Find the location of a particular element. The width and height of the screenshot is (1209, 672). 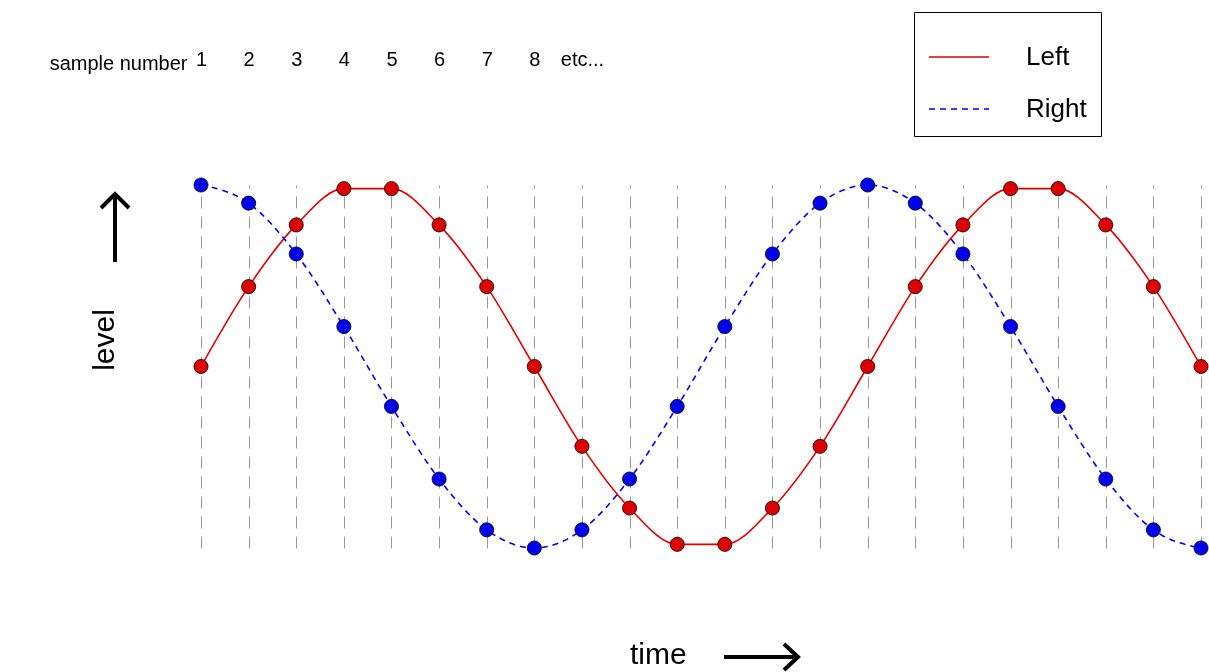

x-tick-label: 7 is located at coordinates (487, 58).